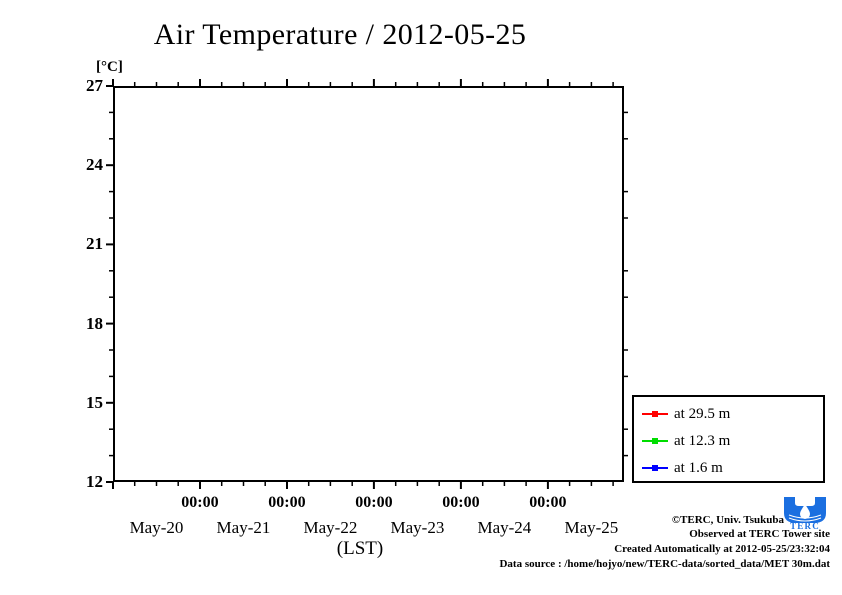 The image size is (842, 595). Describe the element at coordinates (548, 502) in the screenshot. I see `x-time-label-4: 00:00` at that location.